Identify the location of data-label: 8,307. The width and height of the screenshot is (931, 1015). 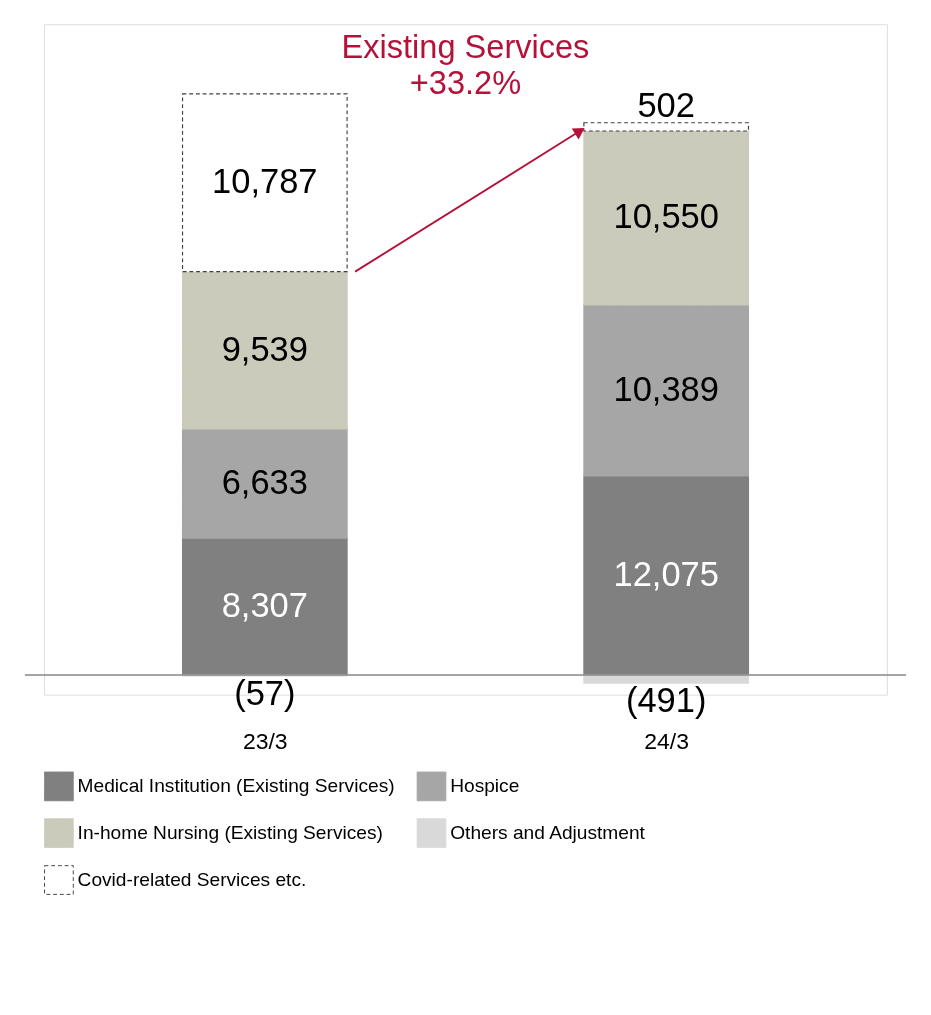
(264, 605).